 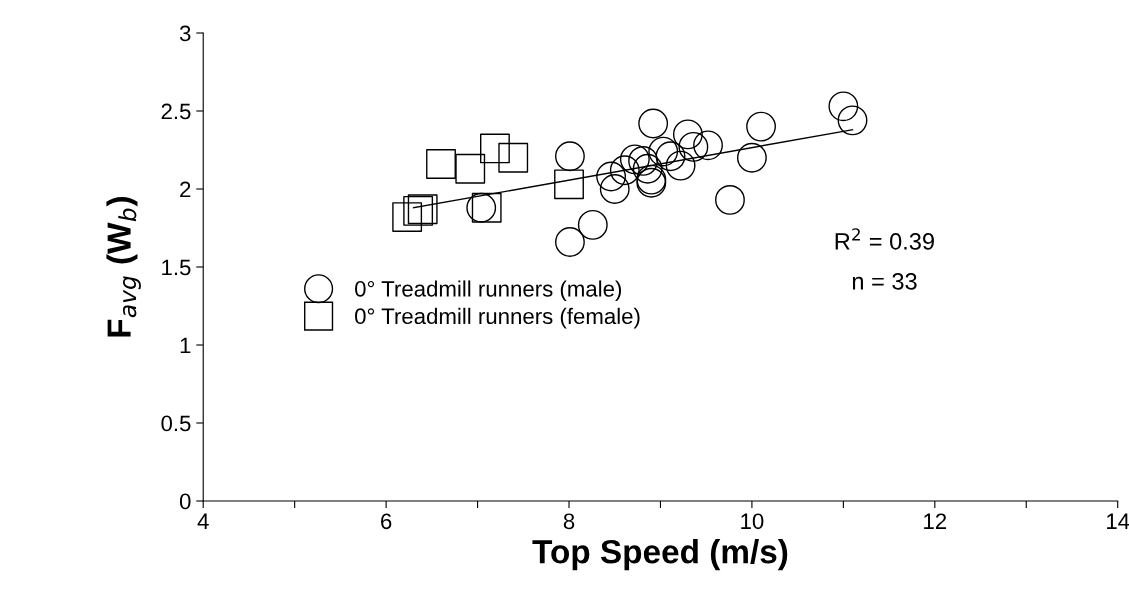 What do you see at coordinates (185, 501) in the screenshot?
I see `y-tick-label: 0` at bounding box center [185, 501].